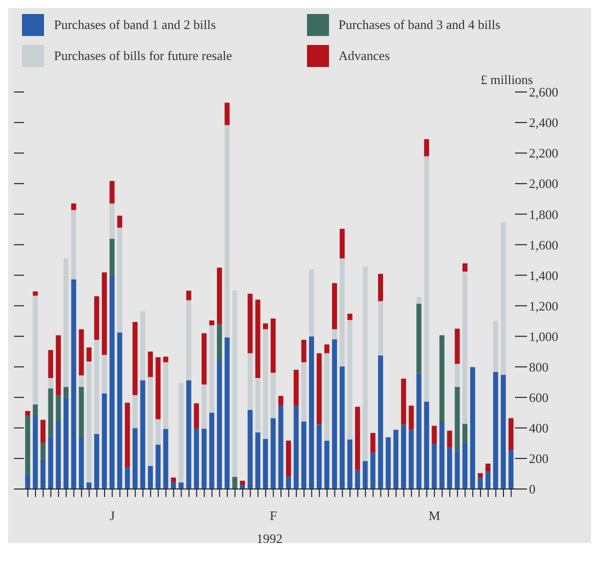 The image size is (599, 571). Describe the element at coordinates (538, 366) in the screenshot. I see `y-tick-label: 800` at that location.